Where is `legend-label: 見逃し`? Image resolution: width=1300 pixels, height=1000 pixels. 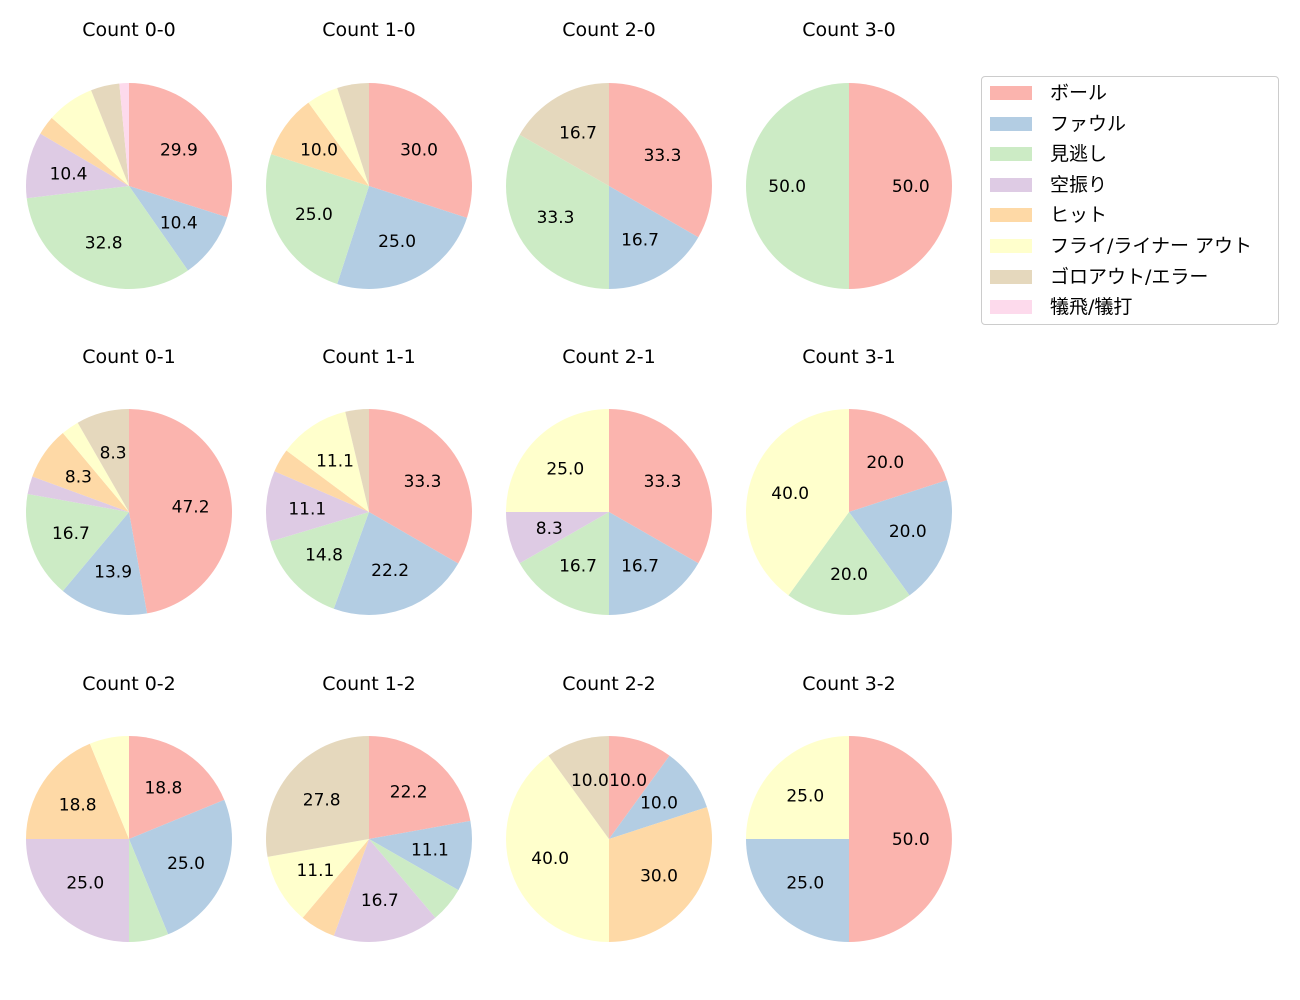
legend-label: 見逃し is located at coordinates (1079, 154).